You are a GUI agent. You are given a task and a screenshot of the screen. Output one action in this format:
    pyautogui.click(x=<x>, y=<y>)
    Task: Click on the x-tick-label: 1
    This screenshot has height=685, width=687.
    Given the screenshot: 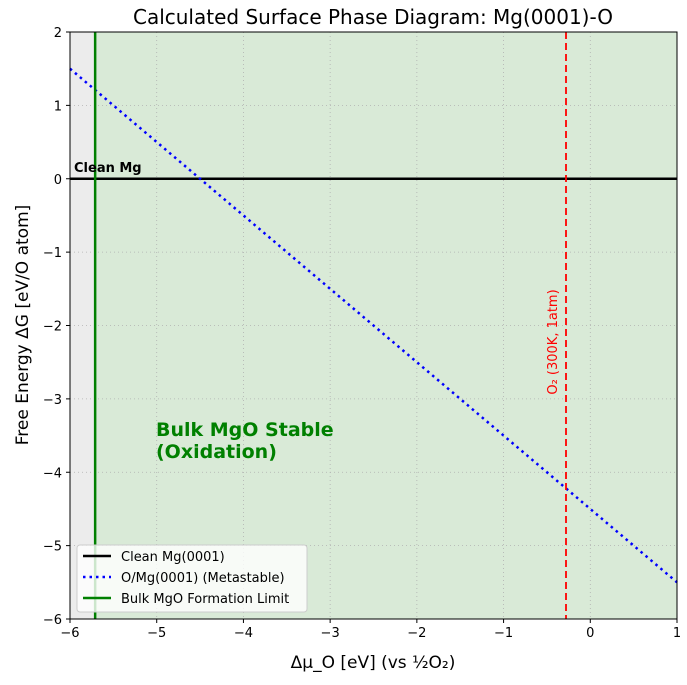 What is the action you would take?
    pyautogui.click(x=677, y=633)
    